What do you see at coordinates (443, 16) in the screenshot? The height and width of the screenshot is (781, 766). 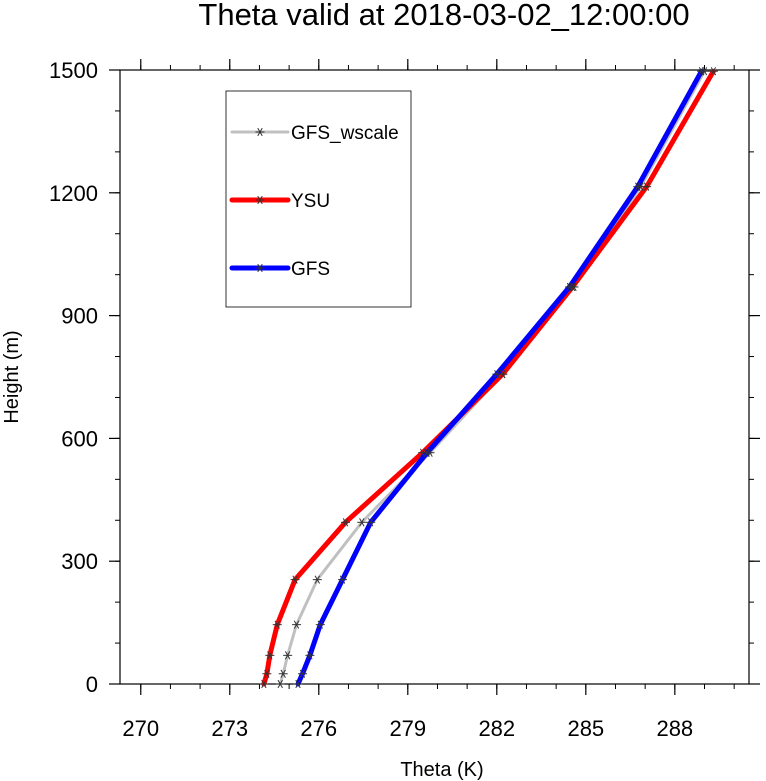 I see `chart-title: Theta valid at 2018-03-02_12:00:00` at bounding box center [443, 16].